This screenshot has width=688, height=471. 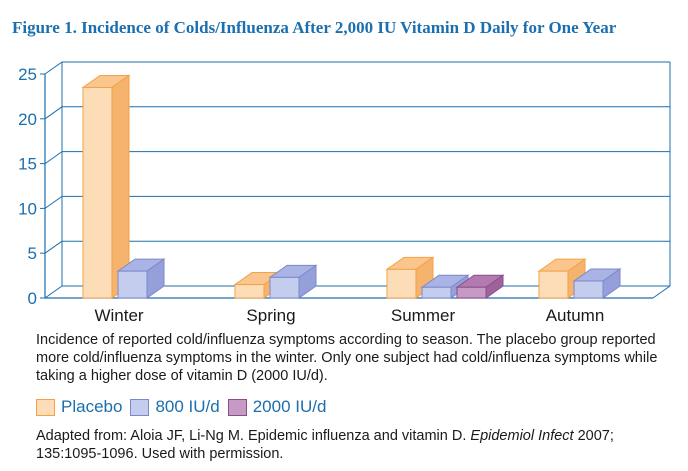 I want to click on y-tick-label-25: 25, so click(x=27, y=74).